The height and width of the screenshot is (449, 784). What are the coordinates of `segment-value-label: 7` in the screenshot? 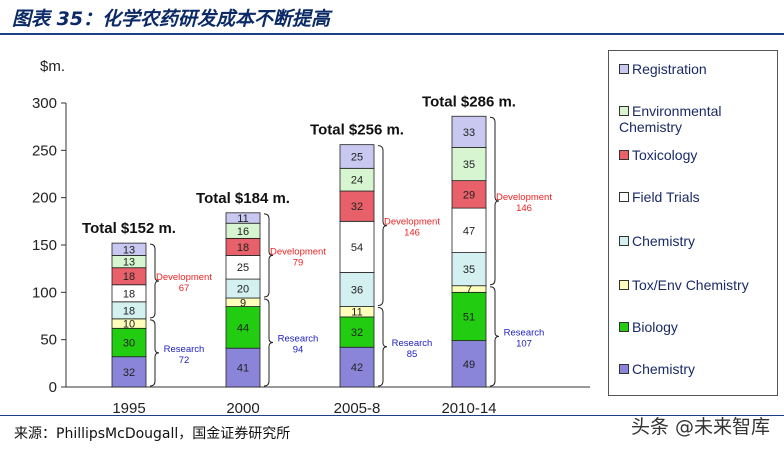 It's located at (469, 290).